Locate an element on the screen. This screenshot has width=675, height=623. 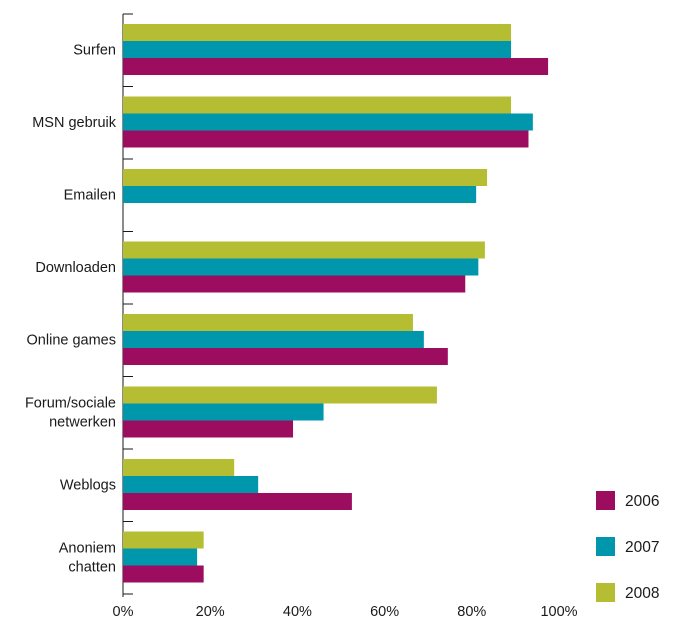
x-tick-label: 0% is located at coordinates (123, 612).